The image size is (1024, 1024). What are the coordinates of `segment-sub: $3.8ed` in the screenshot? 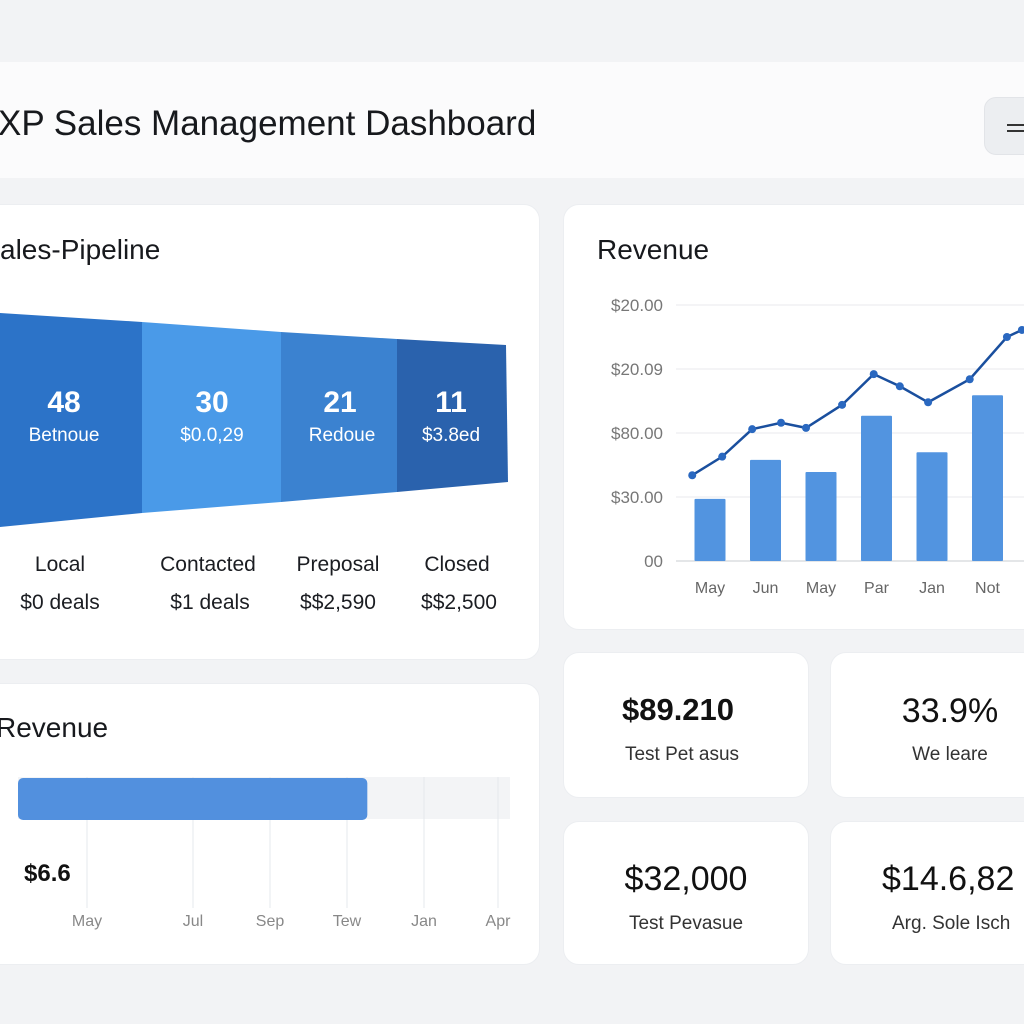 It's located at (451, 435).